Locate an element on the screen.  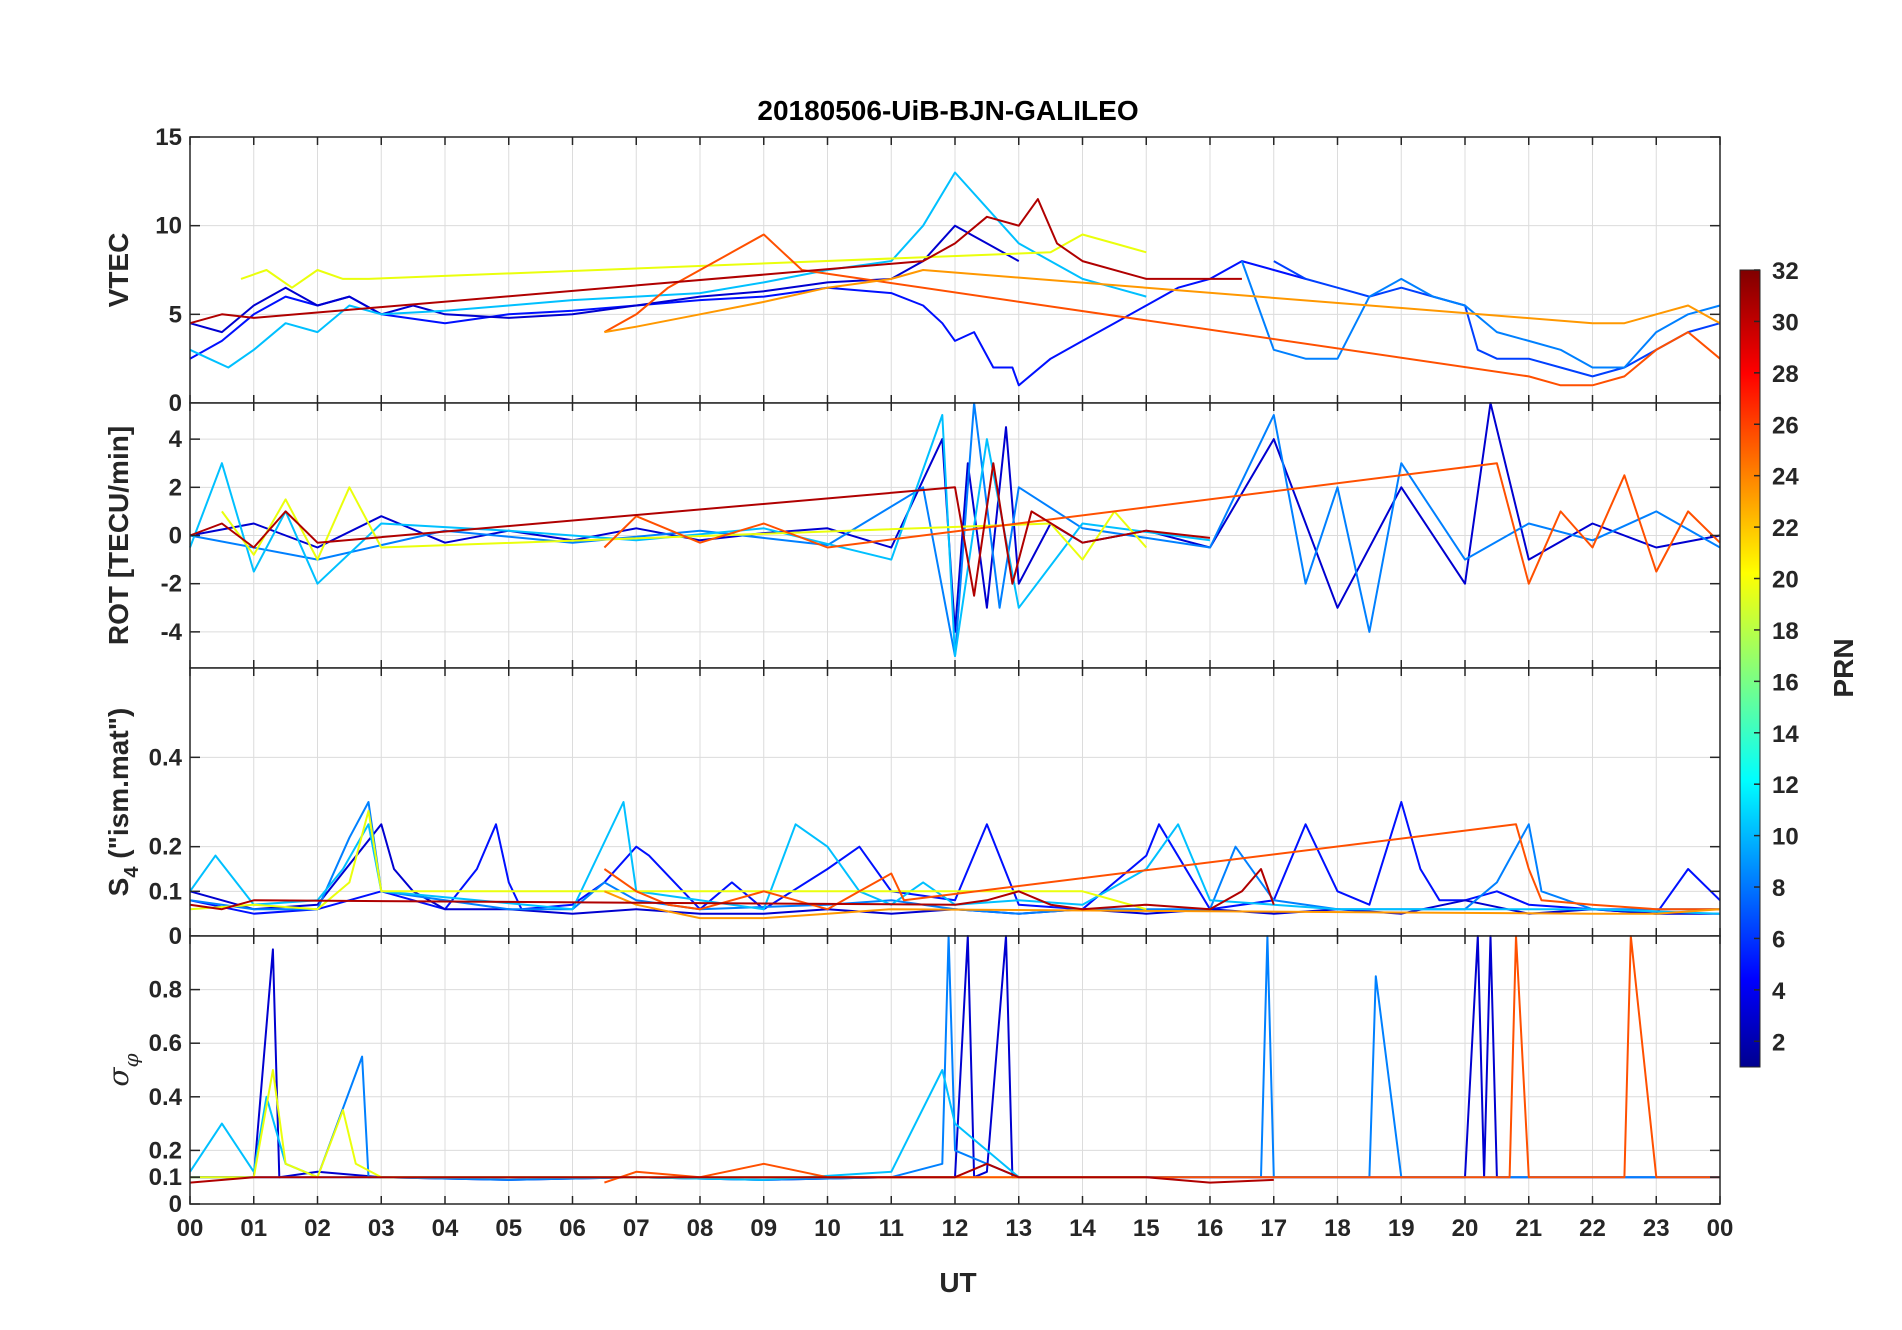
y-axis-title-main: S is located at coordinates (118, 887).